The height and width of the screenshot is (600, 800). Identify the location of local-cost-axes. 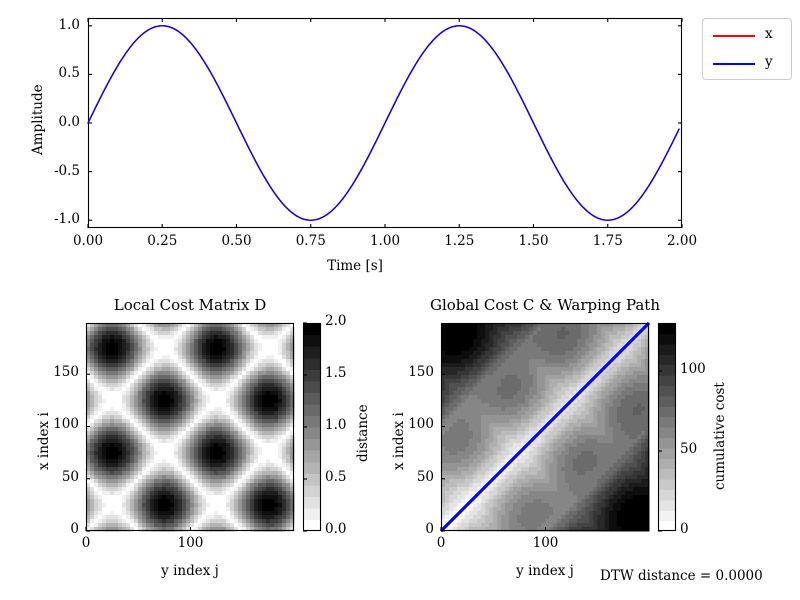
(190, 427).